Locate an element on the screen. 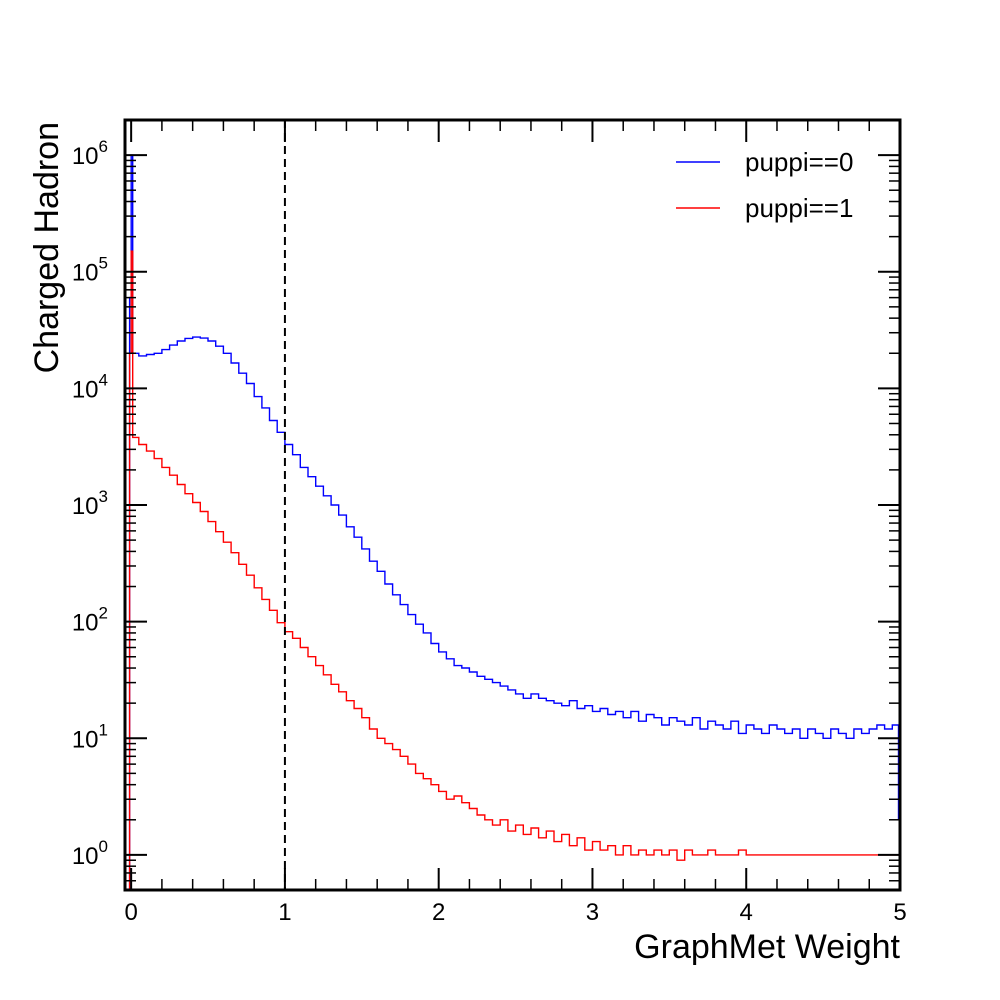 The image size is (1000, 1000). x-tick-label: 4 is located at coordinates (746, 912).